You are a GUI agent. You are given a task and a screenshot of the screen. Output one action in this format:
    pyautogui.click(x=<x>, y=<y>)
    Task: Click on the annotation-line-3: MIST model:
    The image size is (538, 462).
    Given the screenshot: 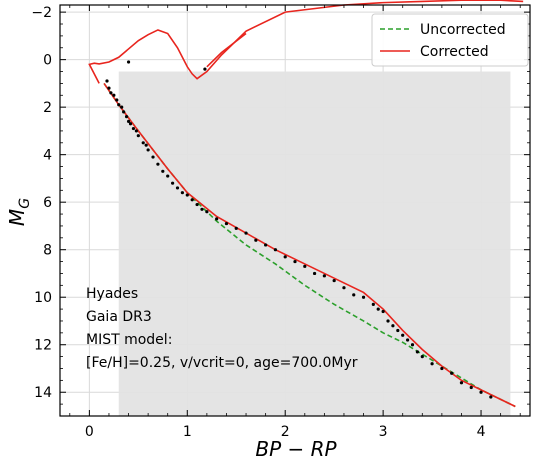 What is the action you would take?
    pyautogui.click(x=129, y=340)
    